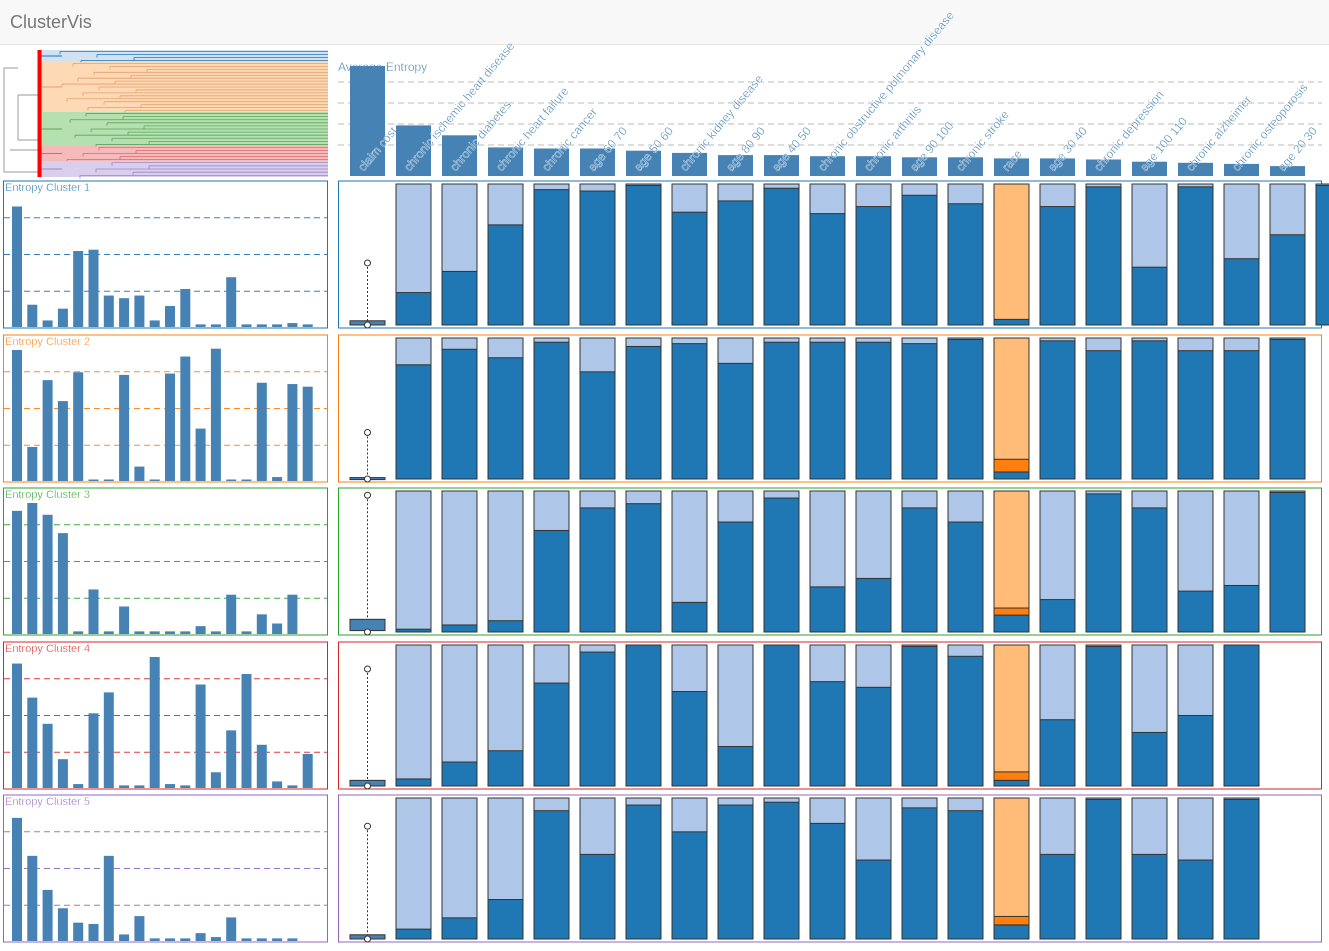  Describe the element at coordinates (413, 561) in the screenshot. I see `distribution-bar-bg` at that location.